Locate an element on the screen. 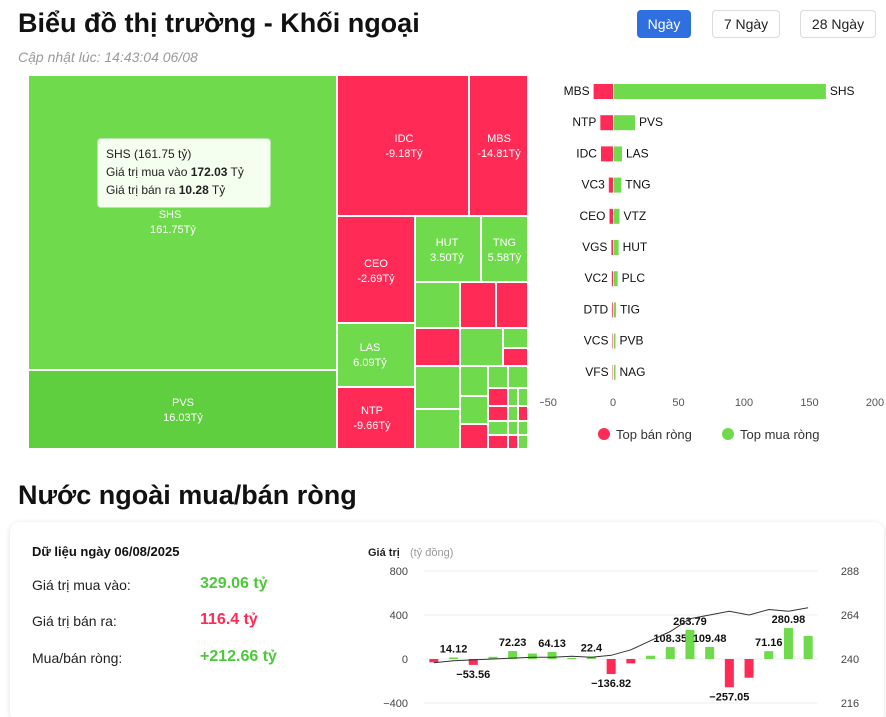 This screenshot has height=717, width=886. treemap-label-shs: SHS 161.75Tỷ is located at coordinates (173, 222).